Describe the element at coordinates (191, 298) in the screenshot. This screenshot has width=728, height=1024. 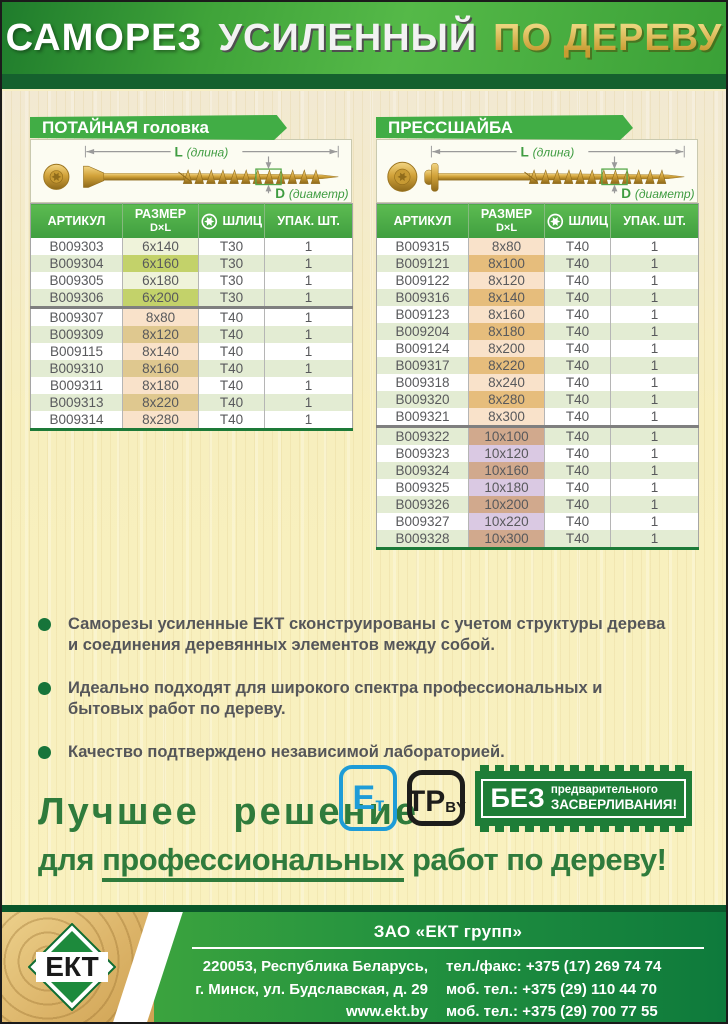
I see `table-row: B009306 6x200 T30 1` at that location.